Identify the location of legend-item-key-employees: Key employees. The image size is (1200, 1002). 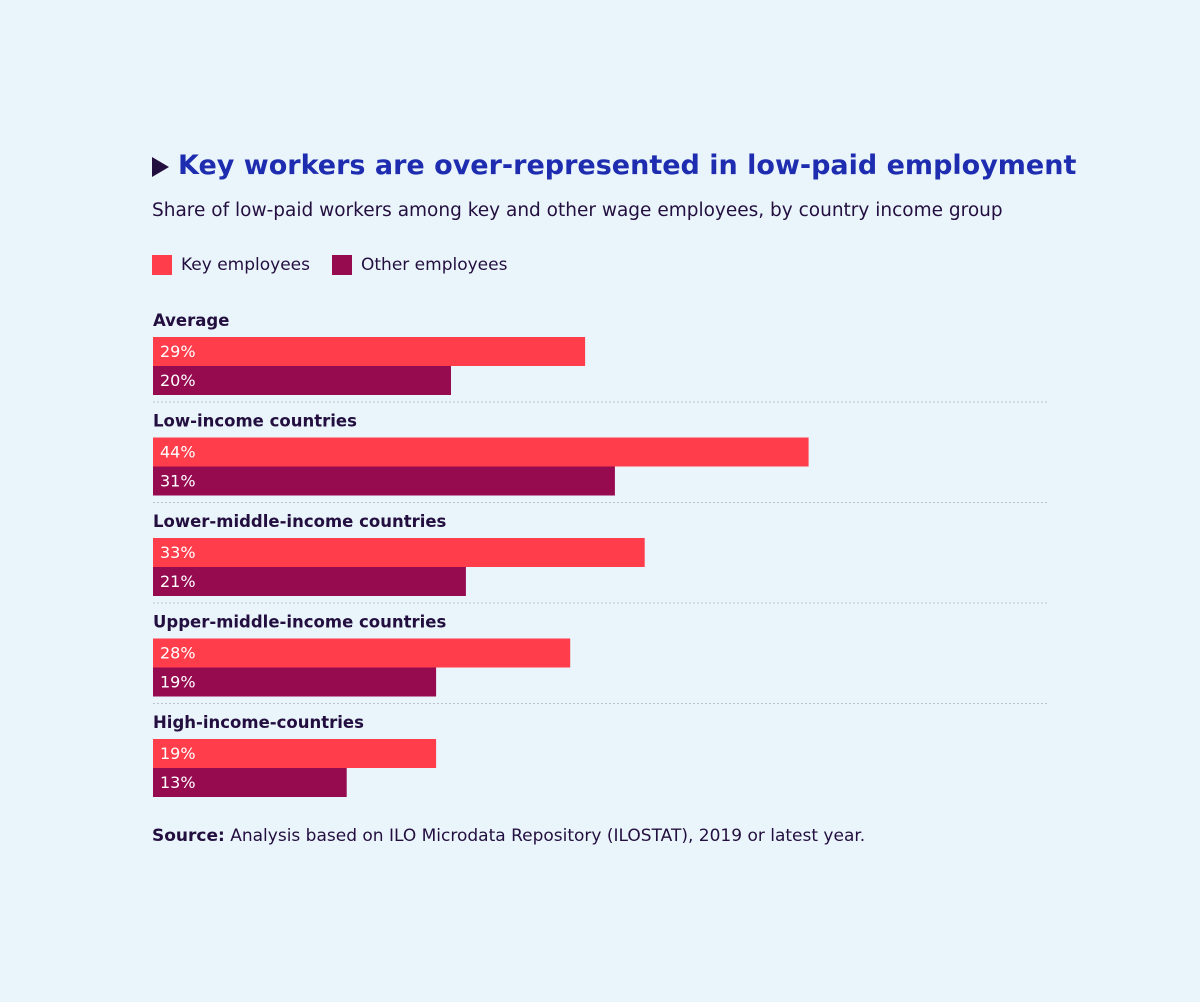
(231, 265).